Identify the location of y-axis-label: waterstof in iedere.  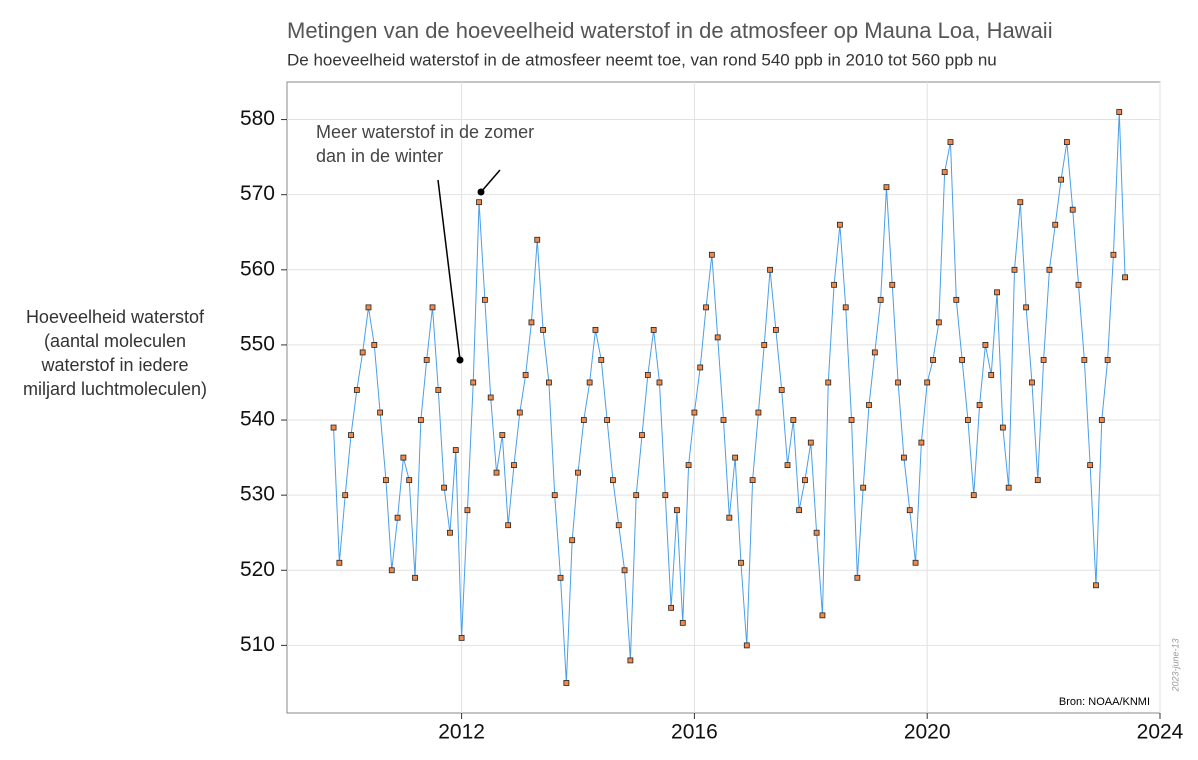
(114, 365).